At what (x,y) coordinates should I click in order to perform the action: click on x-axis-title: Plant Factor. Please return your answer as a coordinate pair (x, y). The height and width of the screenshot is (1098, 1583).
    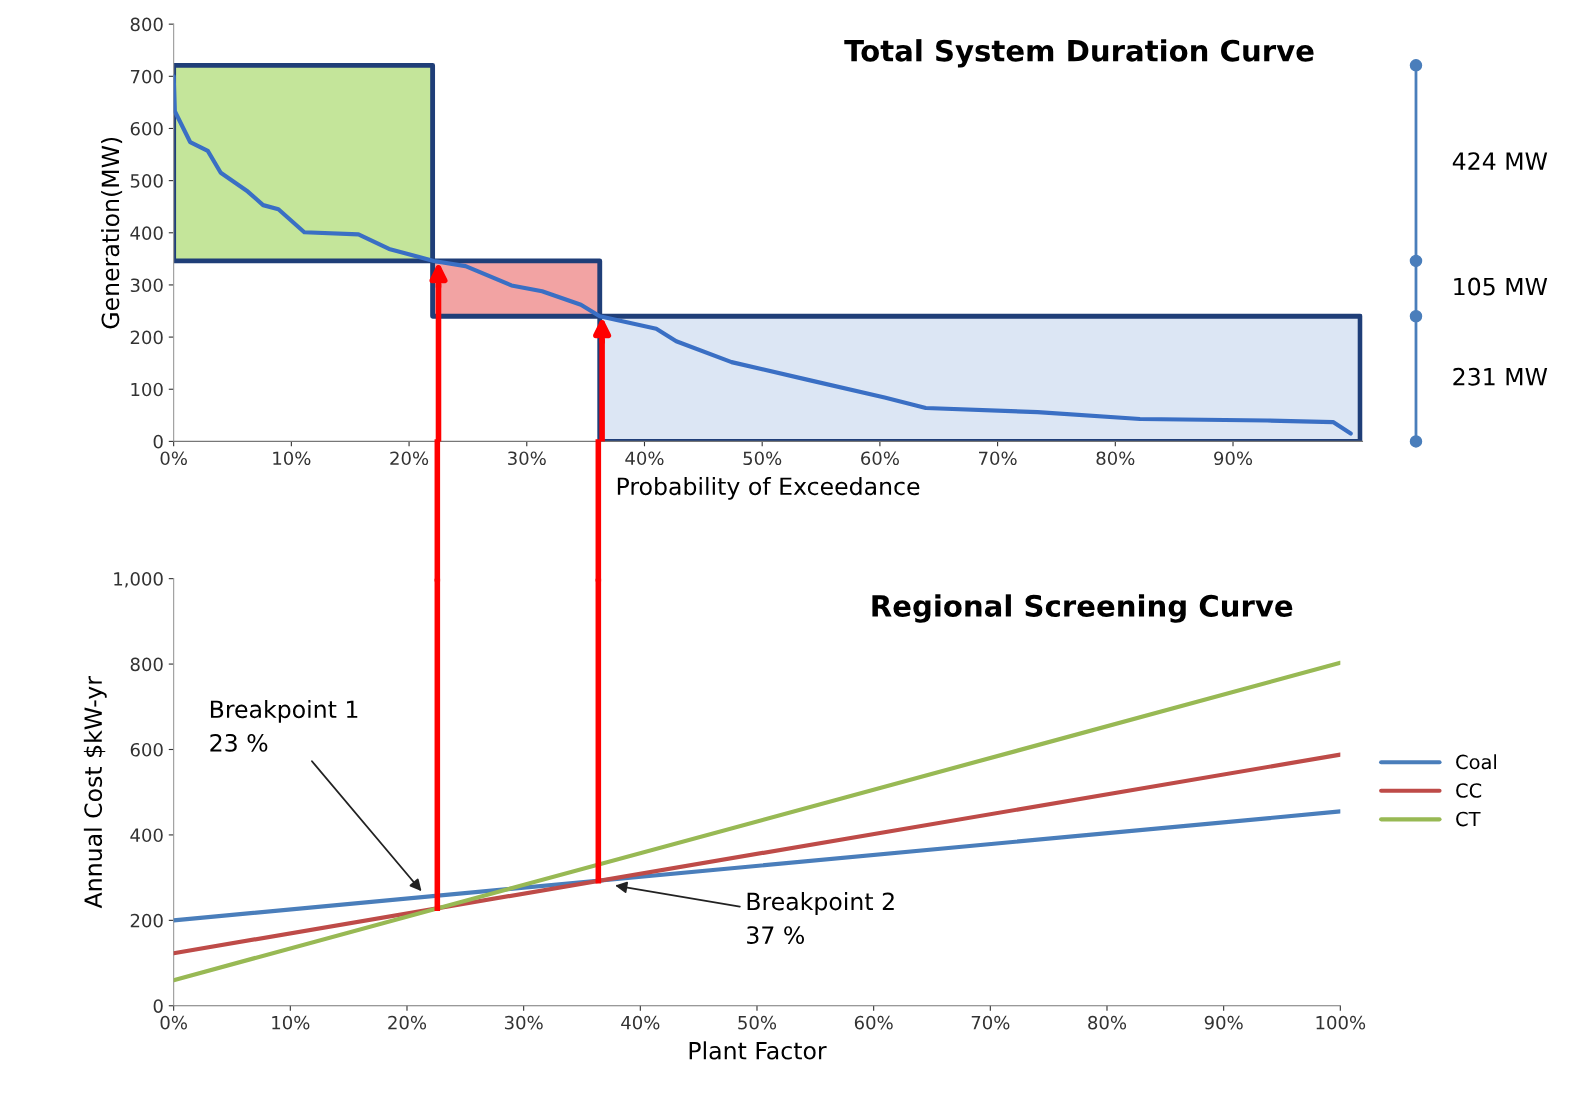
    Looking at the image, I should click on (758, 1050).